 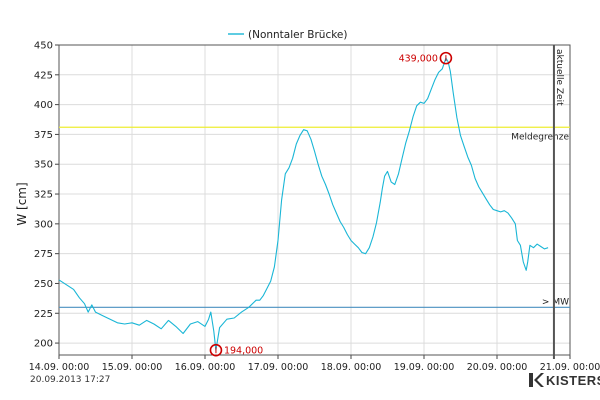 What do you see at coordinates (540, 137) in the screenshot?
I see `threshold-label-meldegrenze: Meldegrenze` at bounding box center [540, 137].